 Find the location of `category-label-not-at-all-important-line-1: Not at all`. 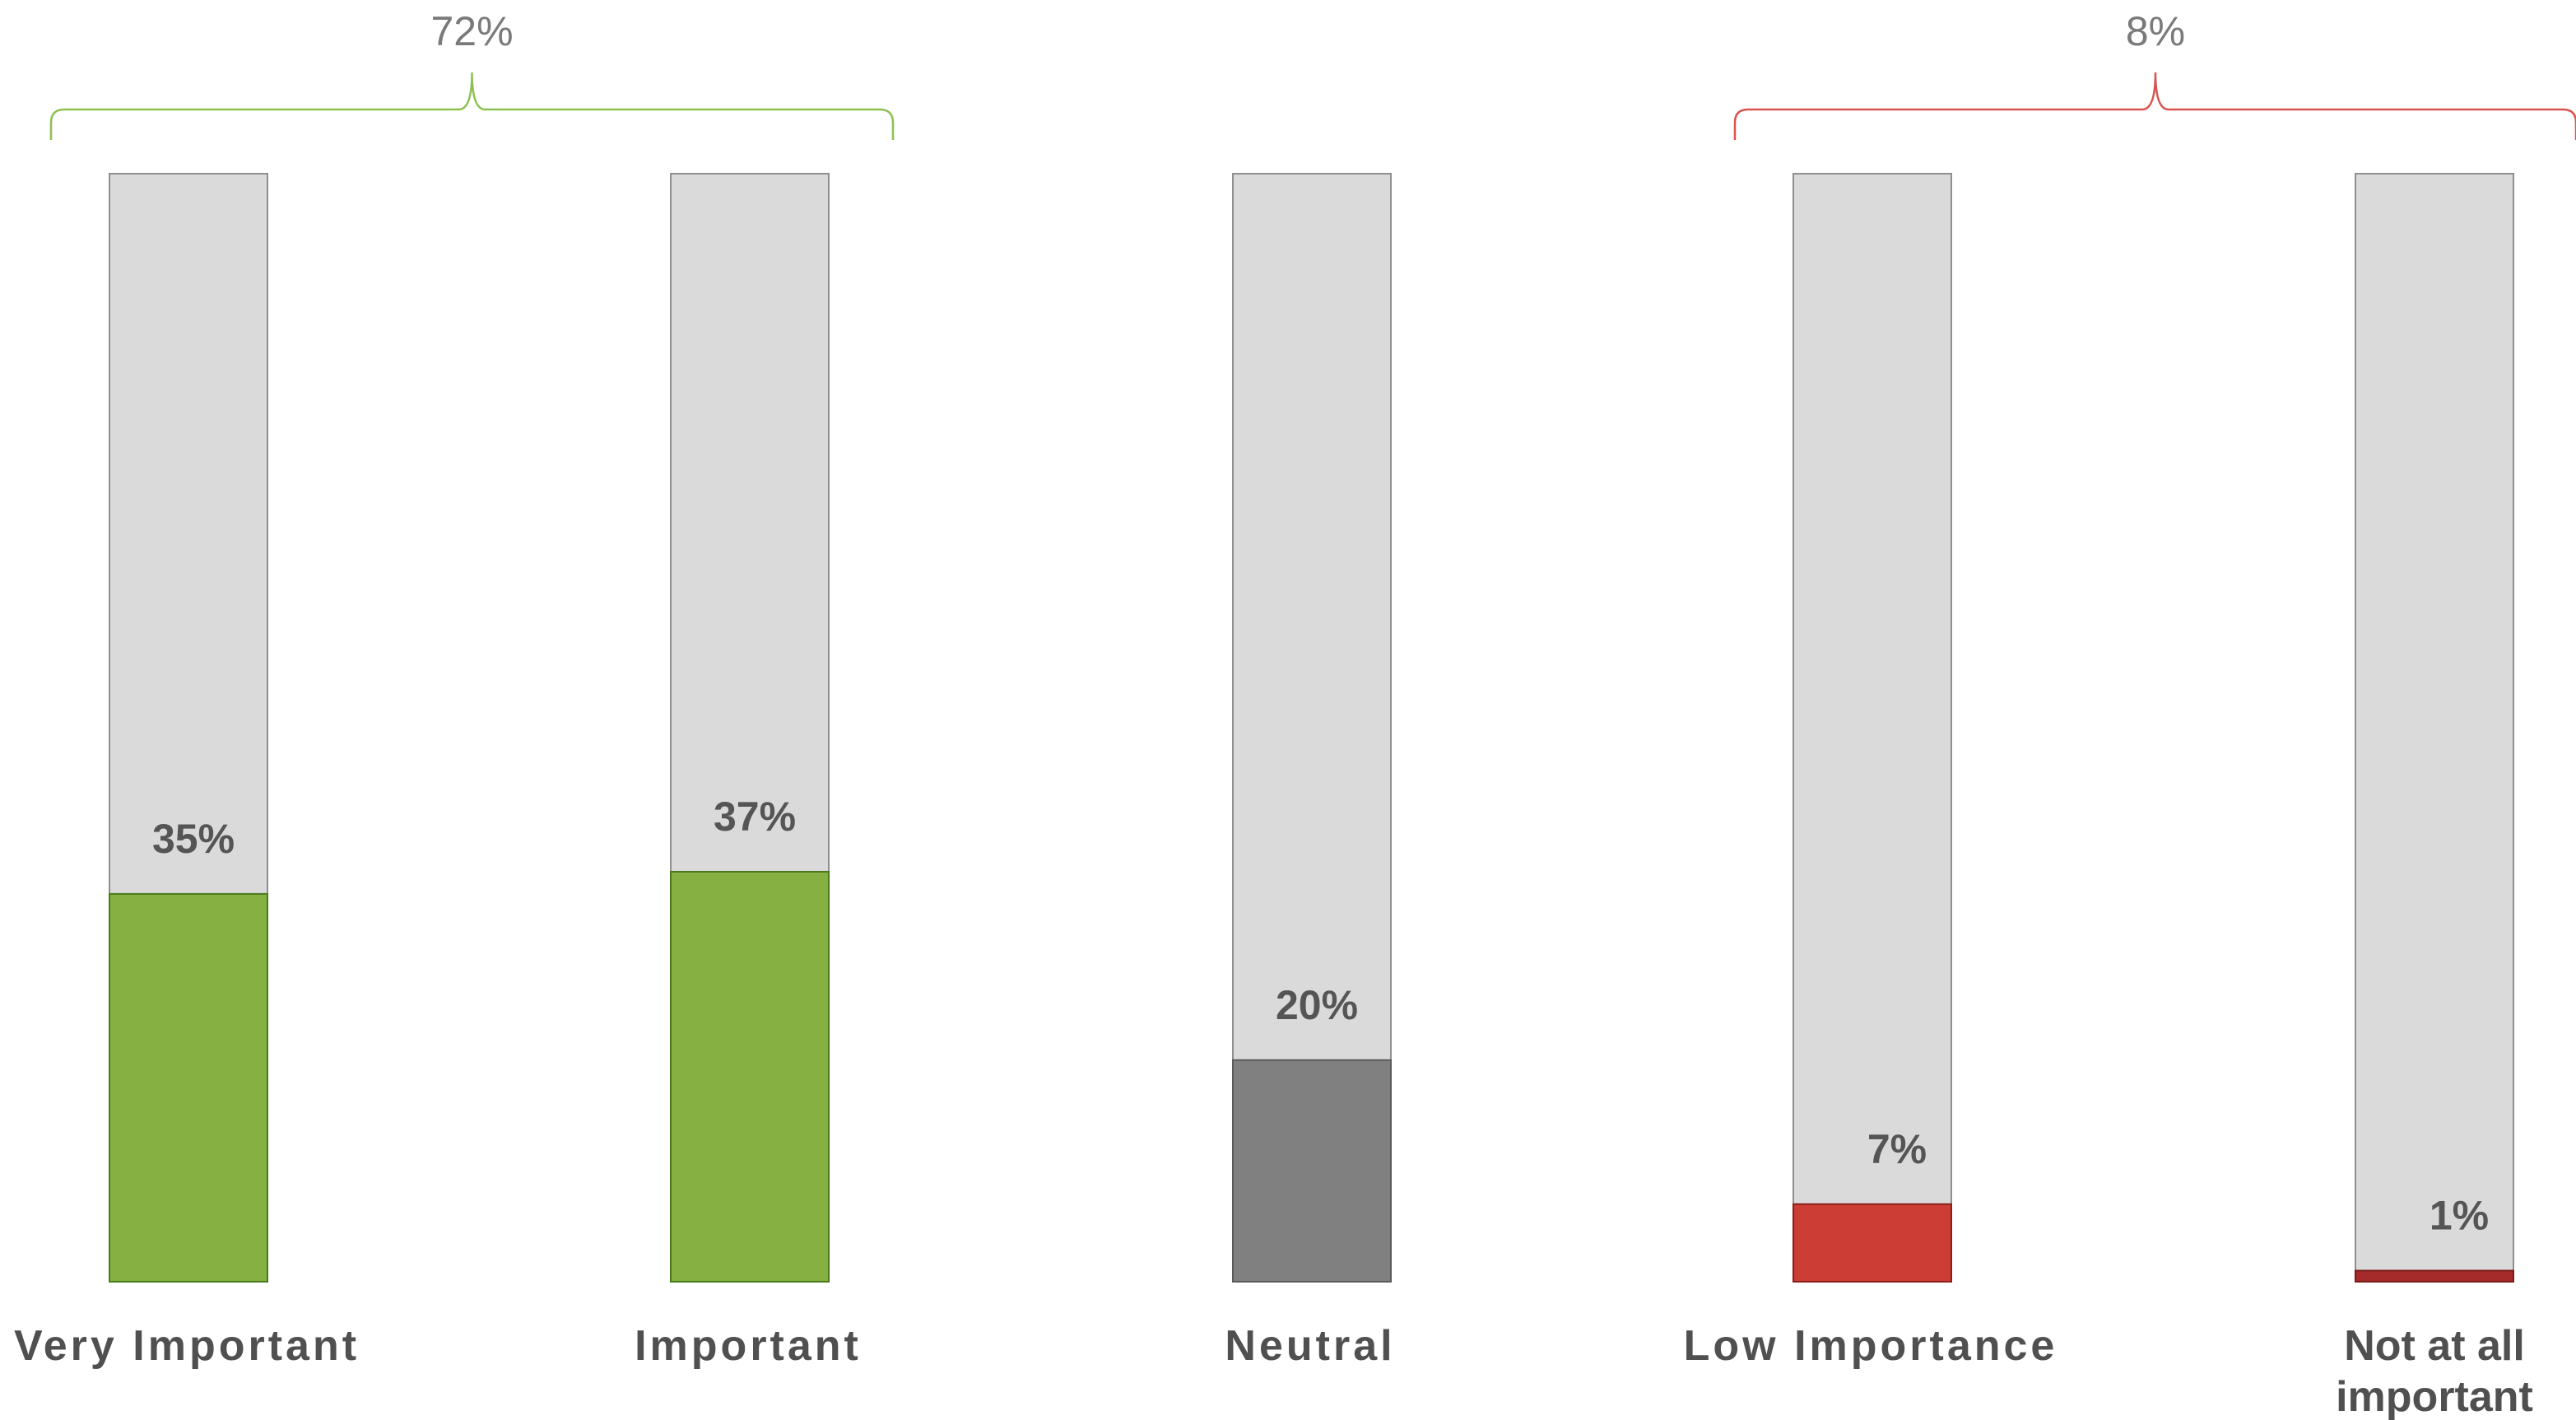

category-label-not-at-all-important-line-1: Not at all is located at coordinates (2434, 1346).